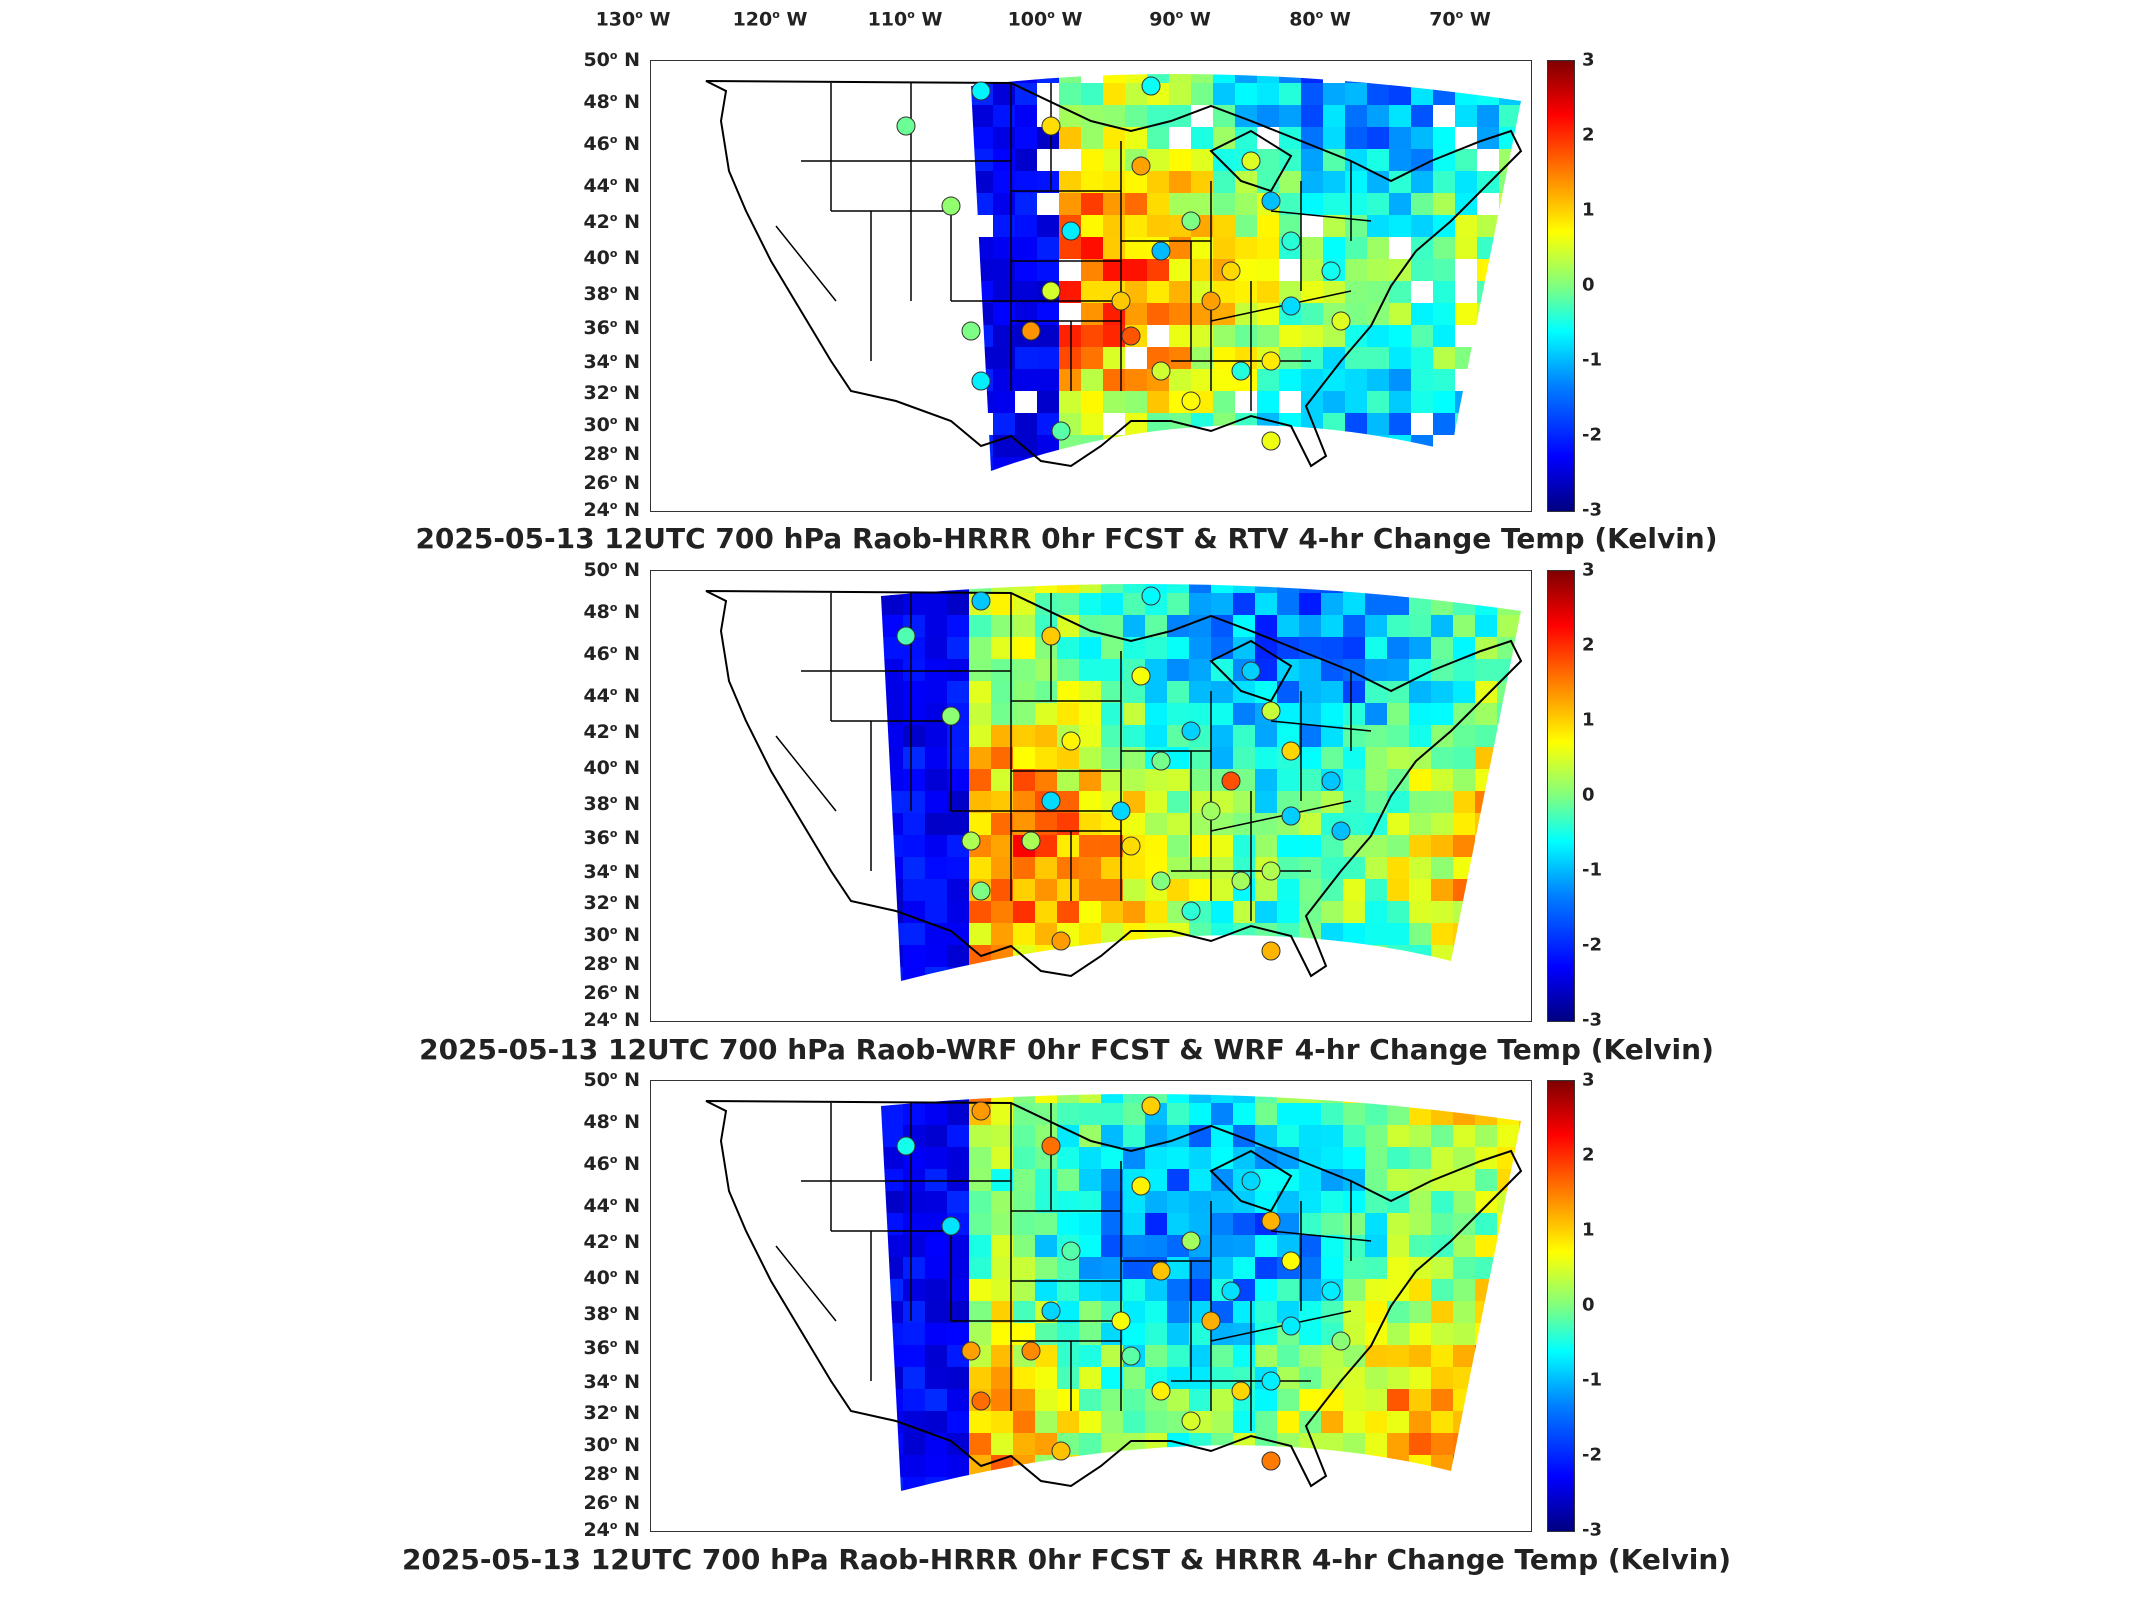 The height and width of the screenshot is (1600, 2133). What do you see at coordinates (1114, 274) in the screenshot?
I see `coastline` at bounding box center [1114, 274].